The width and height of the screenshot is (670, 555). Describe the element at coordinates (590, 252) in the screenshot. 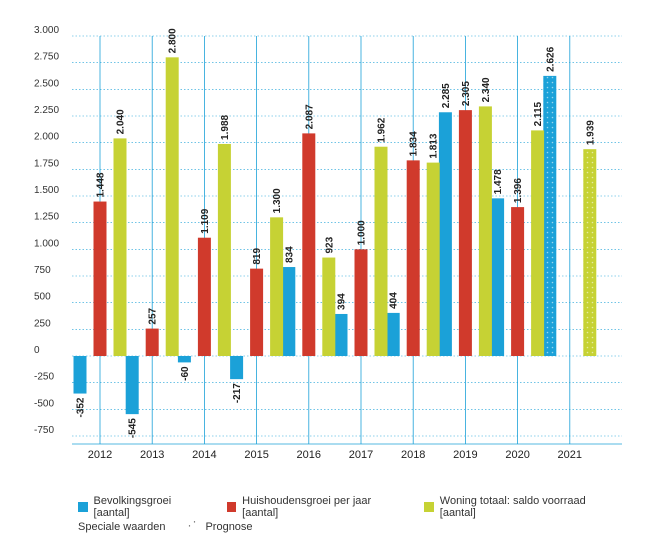

I see `bar-woning-2021` at that location.